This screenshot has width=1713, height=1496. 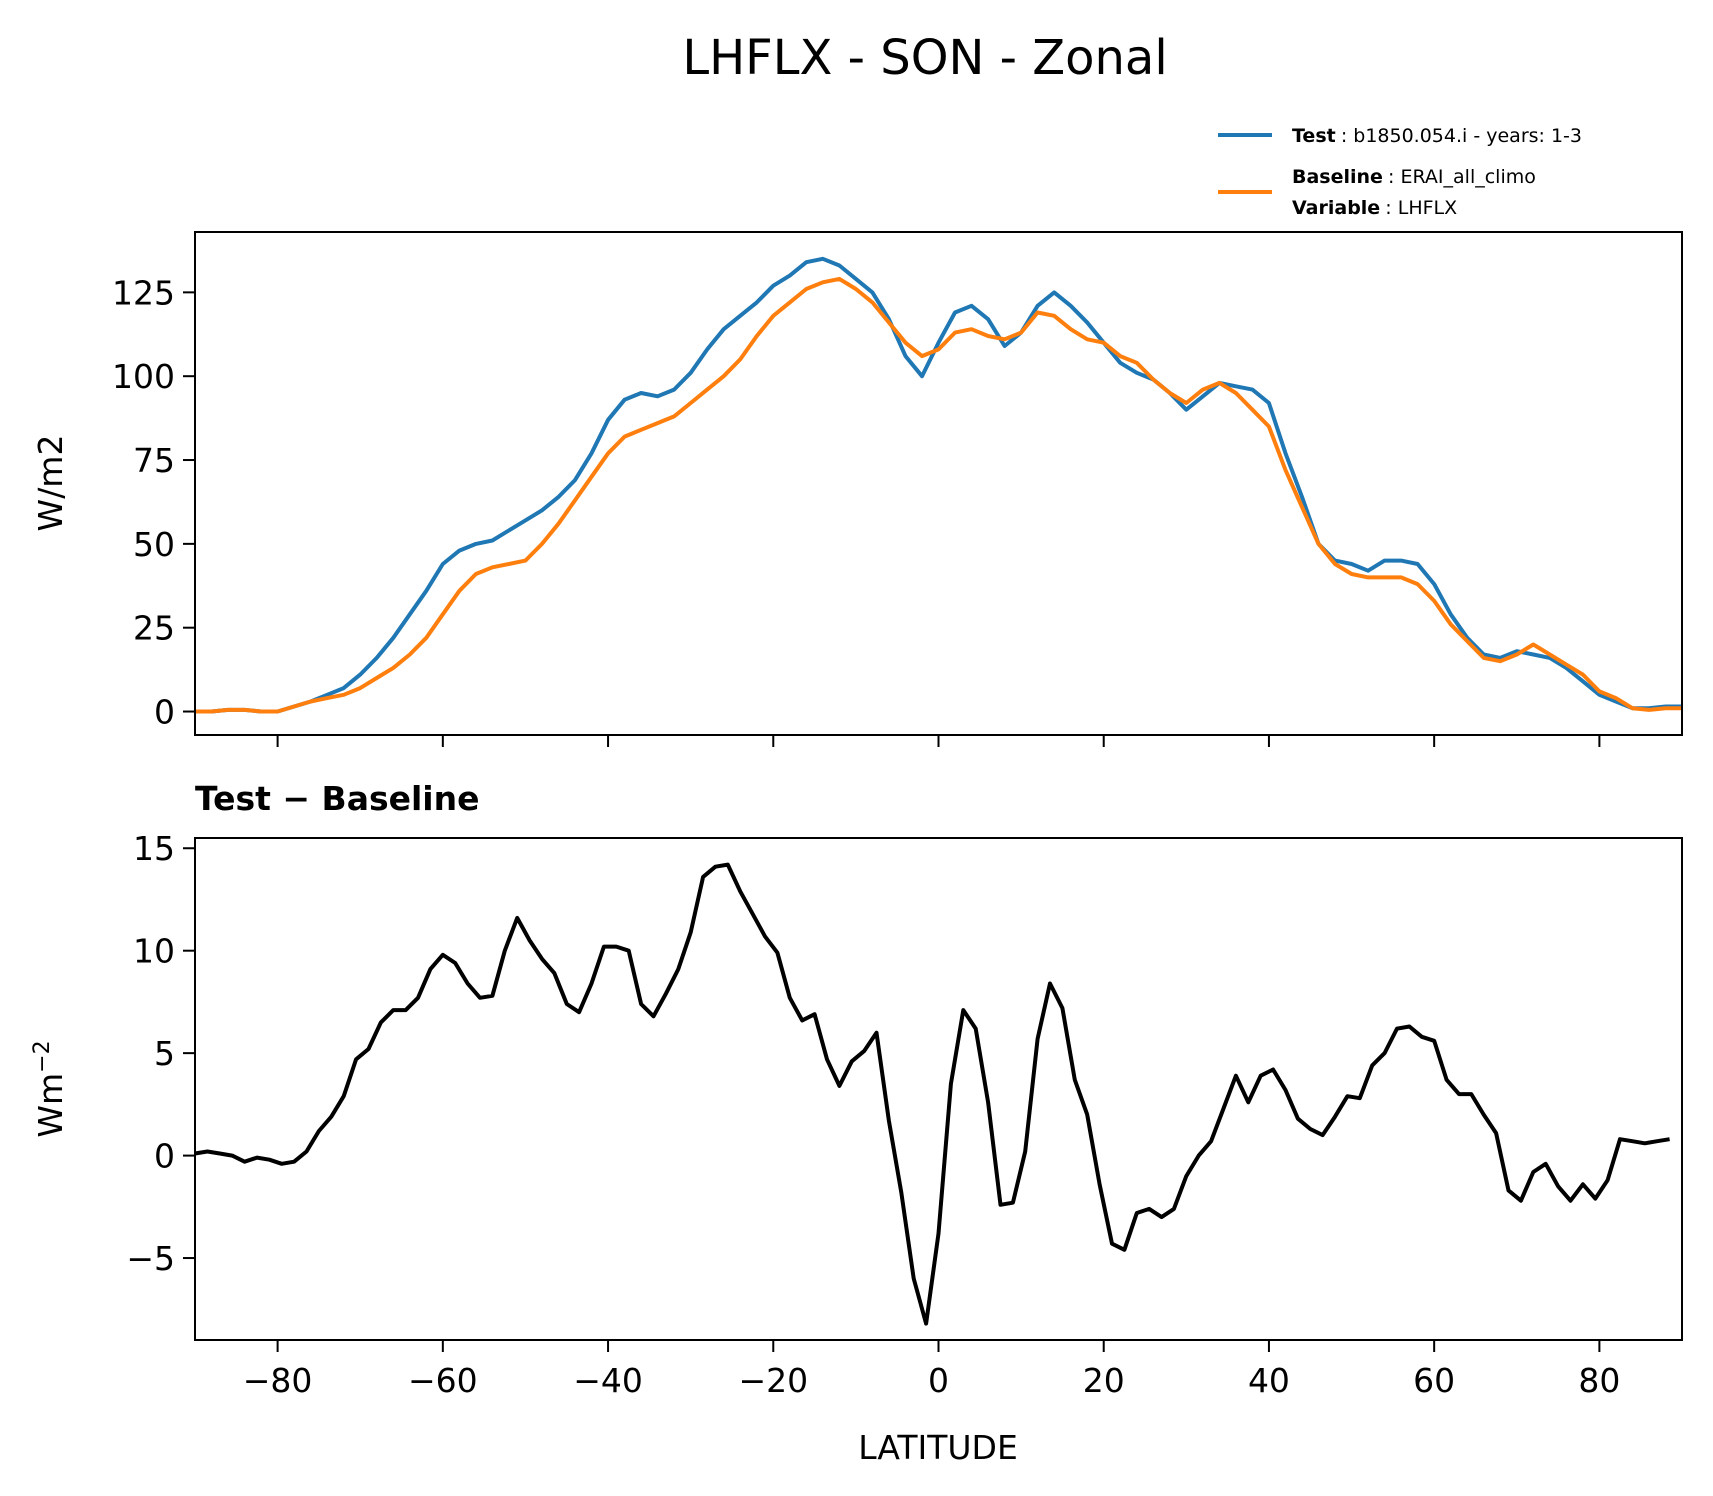 I want to click on legend-baseline-key: Baseline, so click(x=1337, y=177).